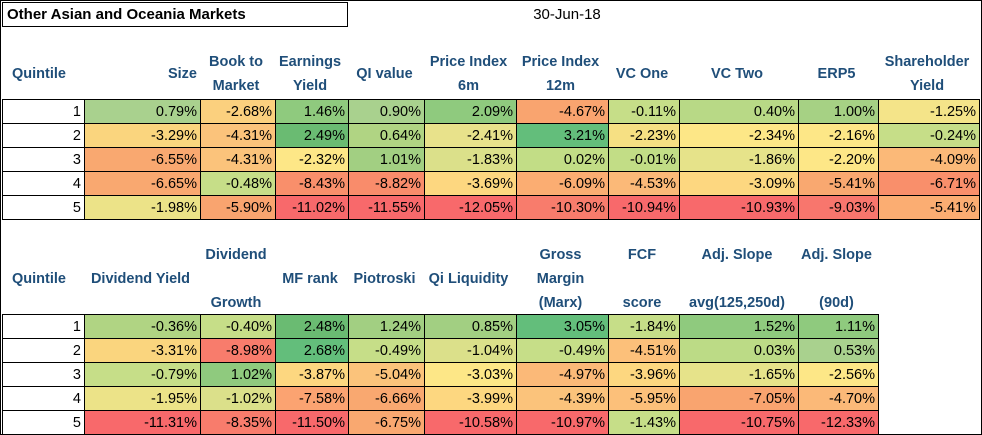 Image resolution: width=982 pixels, height=435 pixels. I want to click on value-cell: -8.98%, so click(238, 350).